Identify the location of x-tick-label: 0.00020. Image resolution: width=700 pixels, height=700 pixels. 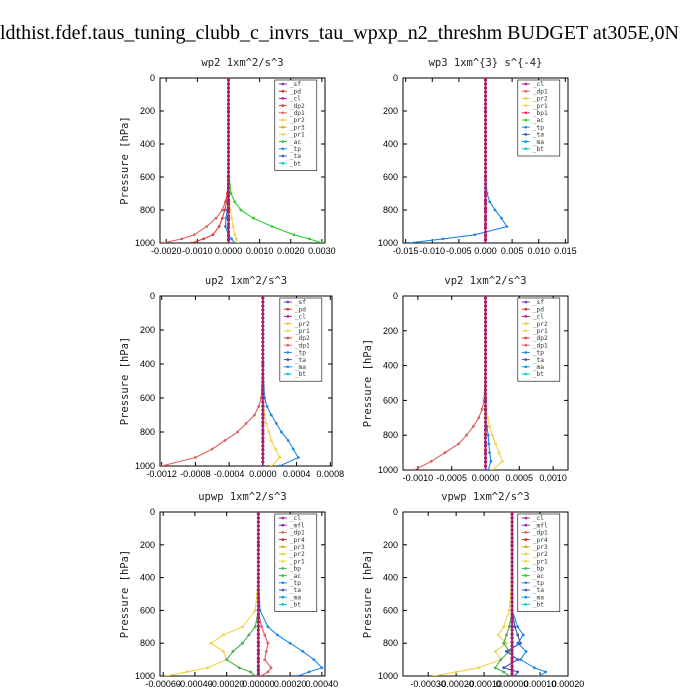
(290, 684).